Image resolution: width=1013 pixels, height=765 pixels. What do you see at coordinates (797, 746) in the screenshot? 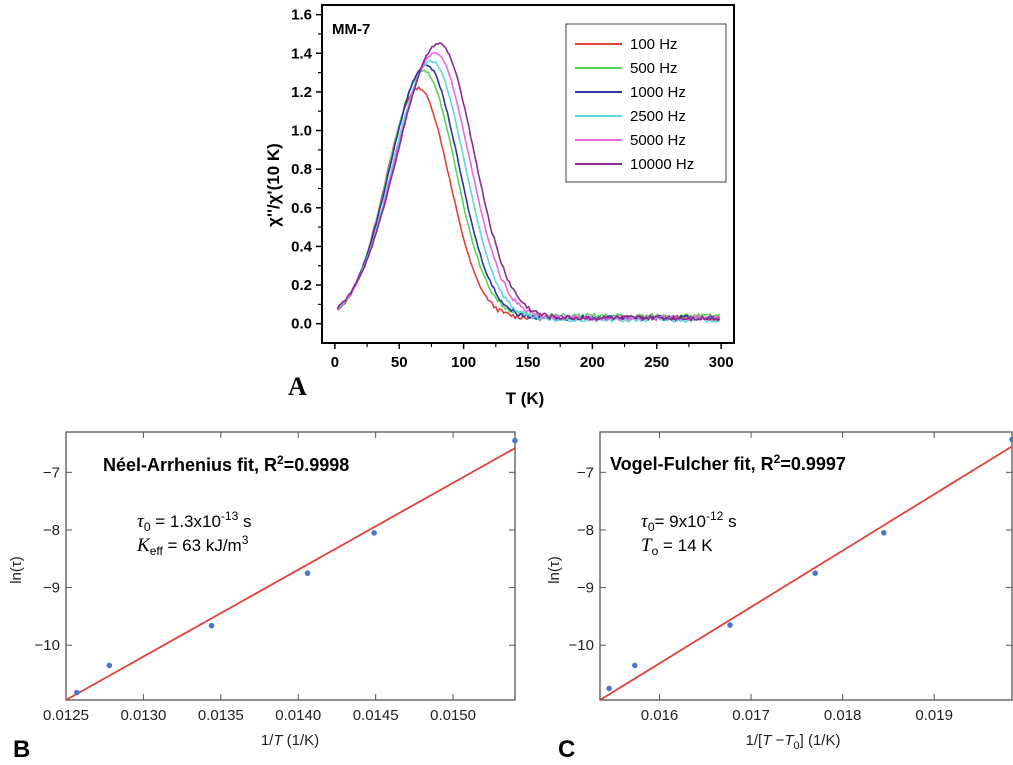
I see `xlabel-sub: 0` at bounding box center [797, 746].